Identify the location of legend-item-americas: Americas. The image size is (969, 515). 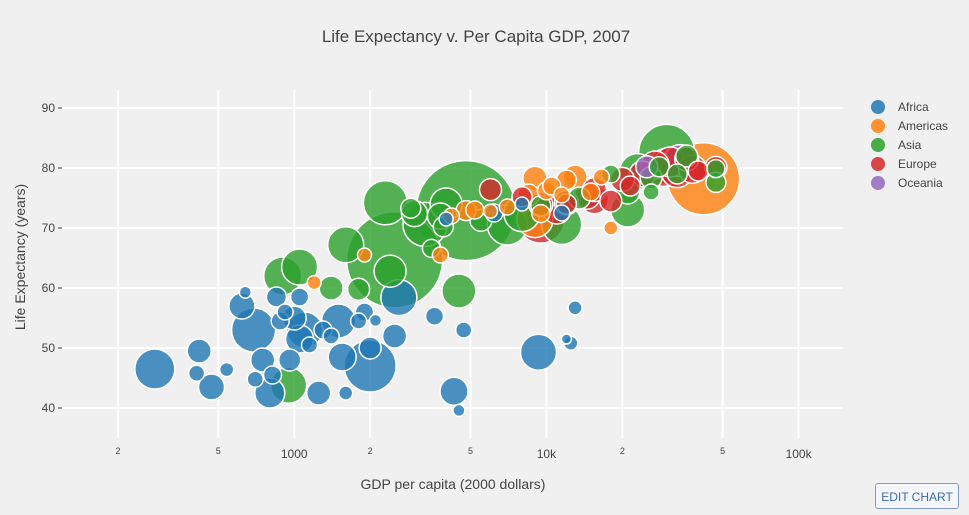
(909, 126).